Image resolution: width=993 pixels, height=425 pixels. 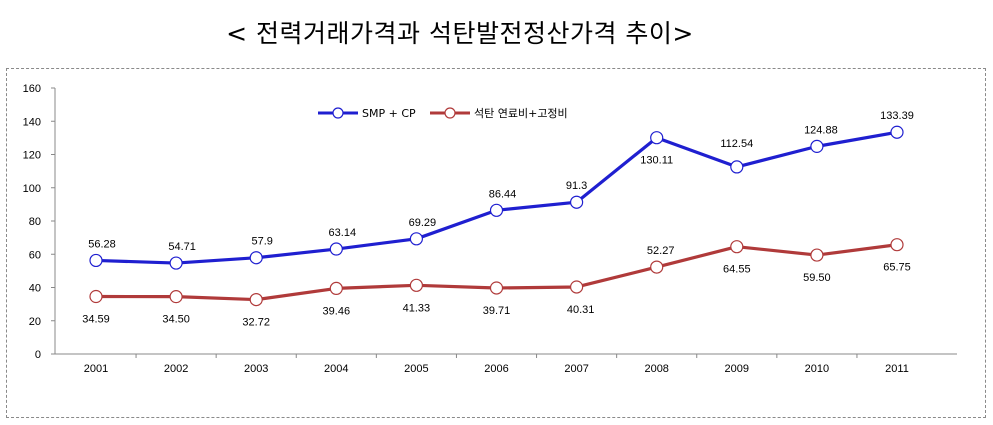 I want to click on y-tick-label: 160, so click(x=32, y=89).